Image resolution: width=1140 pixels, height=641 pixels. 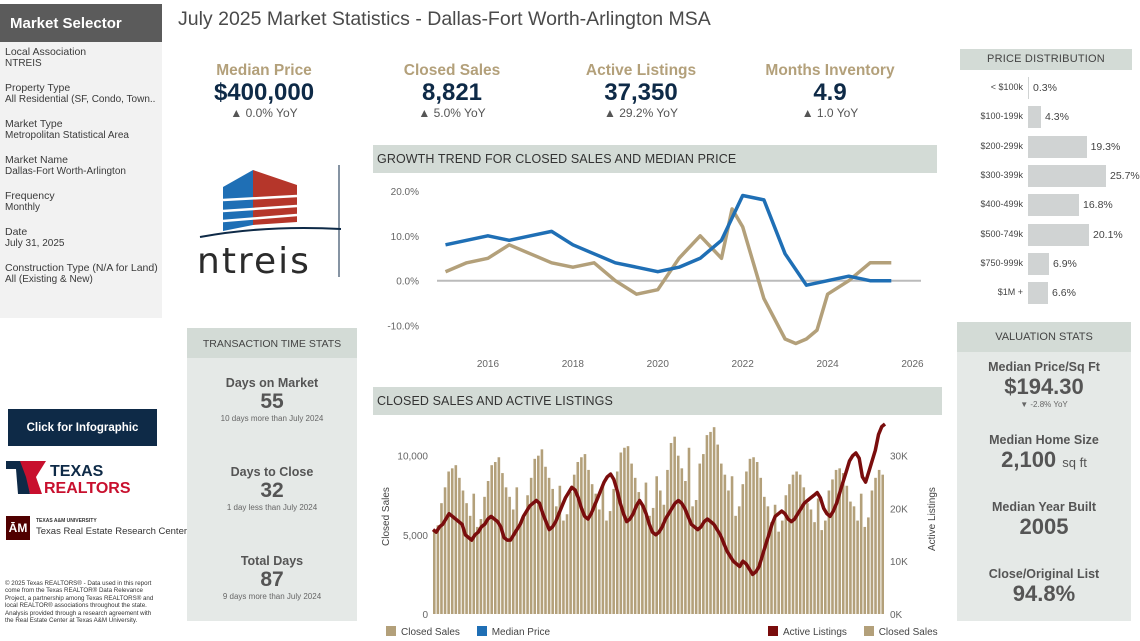 What do you see at coordinates (405, 192) in the screenshot?
I see `y-tick-label: 20.0%` at bounding box center [405, 192].